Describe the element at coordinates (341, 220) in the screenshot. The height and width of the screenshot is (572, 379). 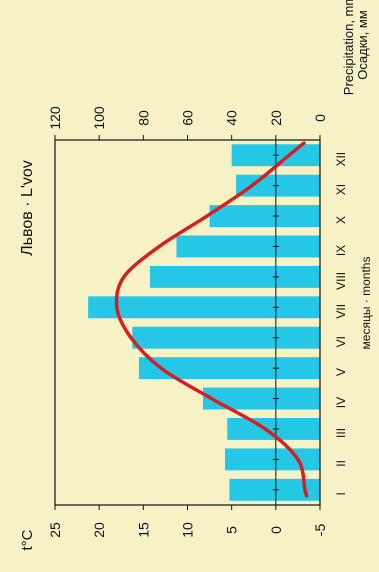
I see `month-tick-label: X` at that location.